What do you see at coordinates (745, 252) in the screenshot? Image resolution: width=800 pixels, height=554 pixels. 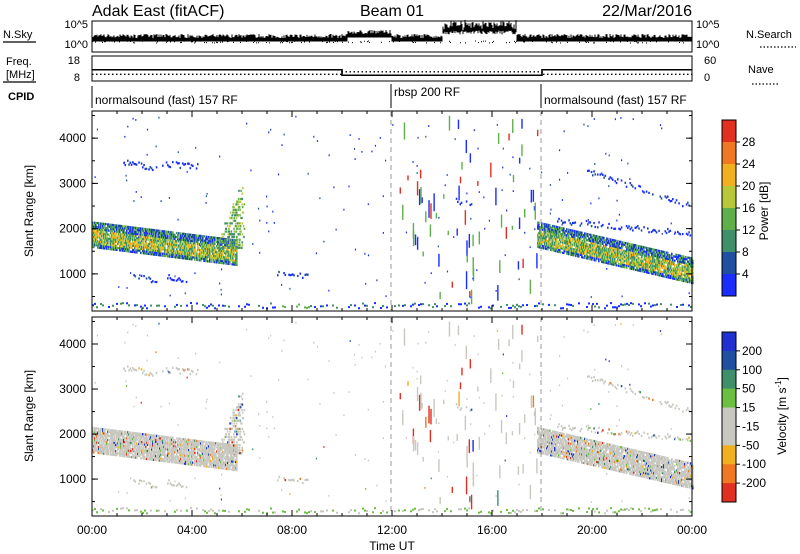 I see `colorbar-tick-label: 8` at bounding box center [745, 252].